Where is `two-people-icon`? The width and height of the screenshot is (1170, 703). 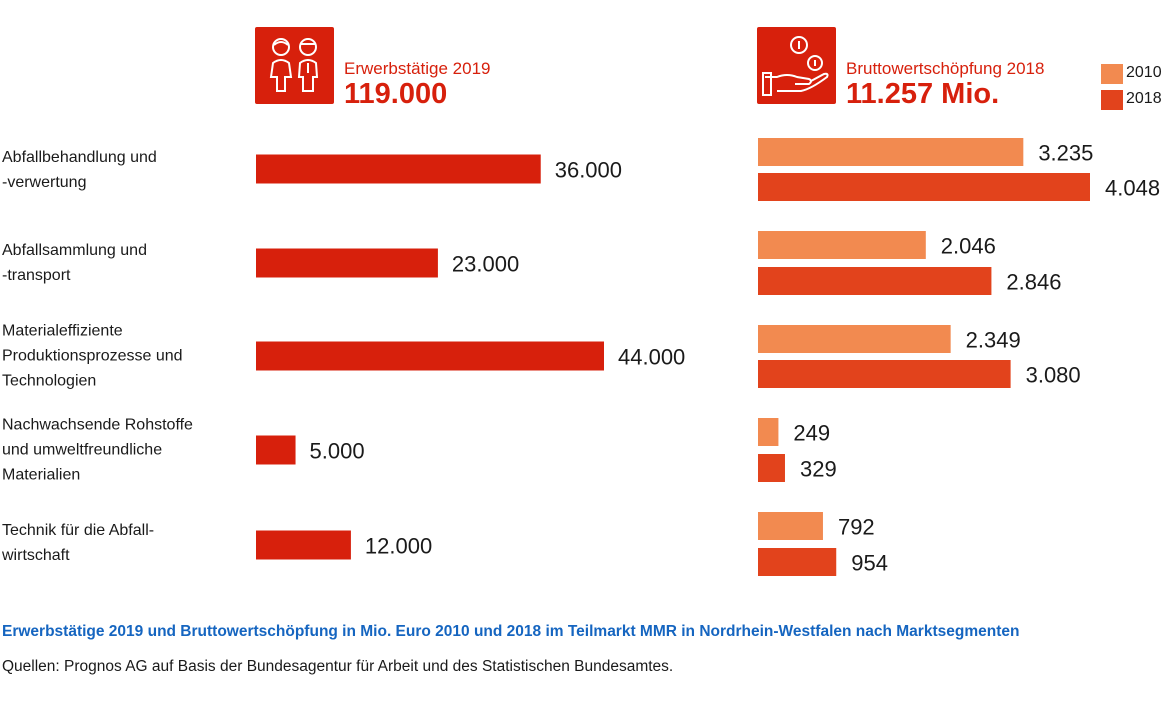
two-people-icon is located at coordinates (294, 65).